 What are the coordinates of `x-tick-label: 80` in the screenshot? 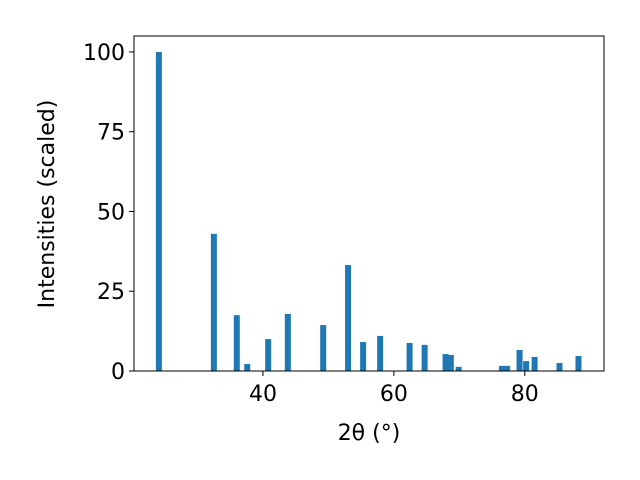 It's located at (525, 394).